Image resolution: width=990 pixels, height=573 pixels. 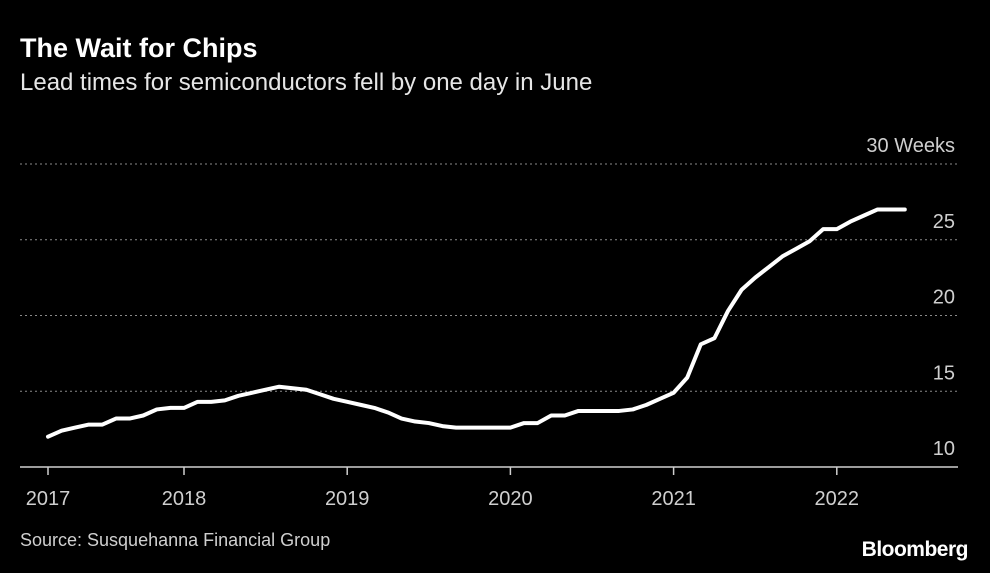 I want to click on y-tick-label: 30 Weeks, so click(x=910, y=146).